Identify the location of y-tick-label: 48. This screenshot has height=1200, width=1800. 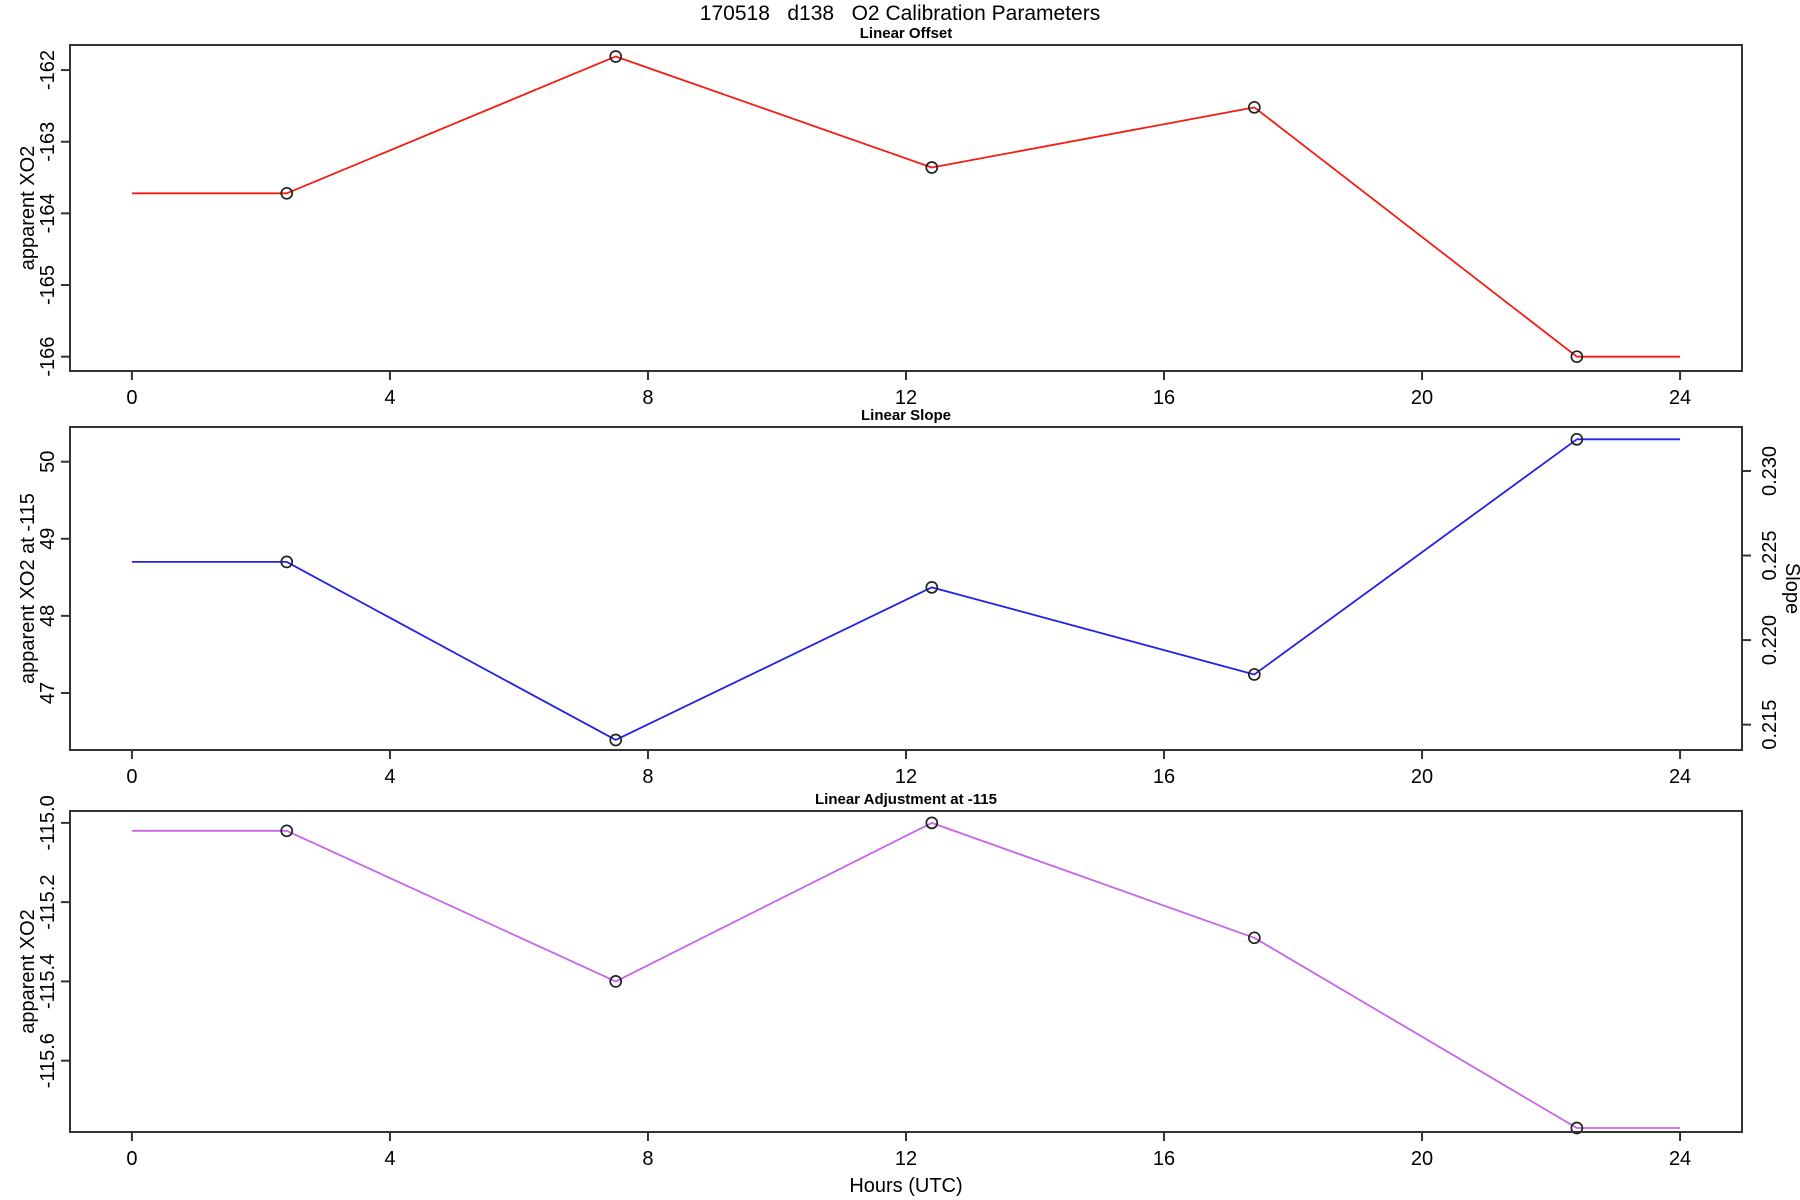
(48, 616).